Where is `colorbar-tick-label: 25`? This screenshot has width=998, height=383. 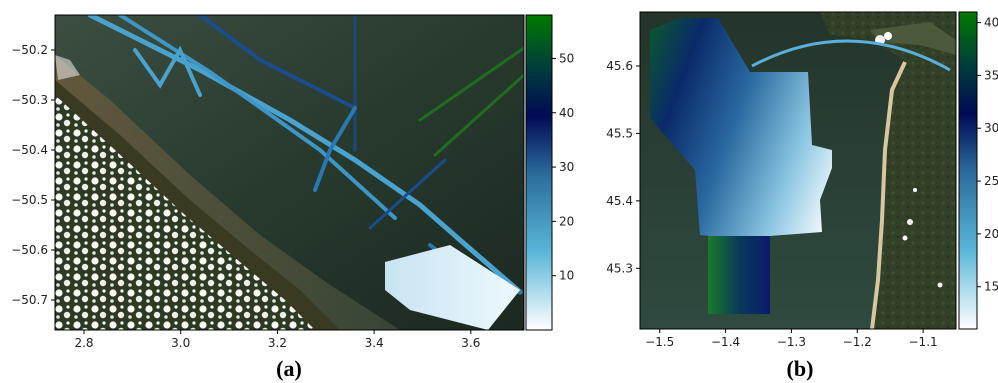
colorbar-tick-label: 25 is located at coordinates (991, 181).